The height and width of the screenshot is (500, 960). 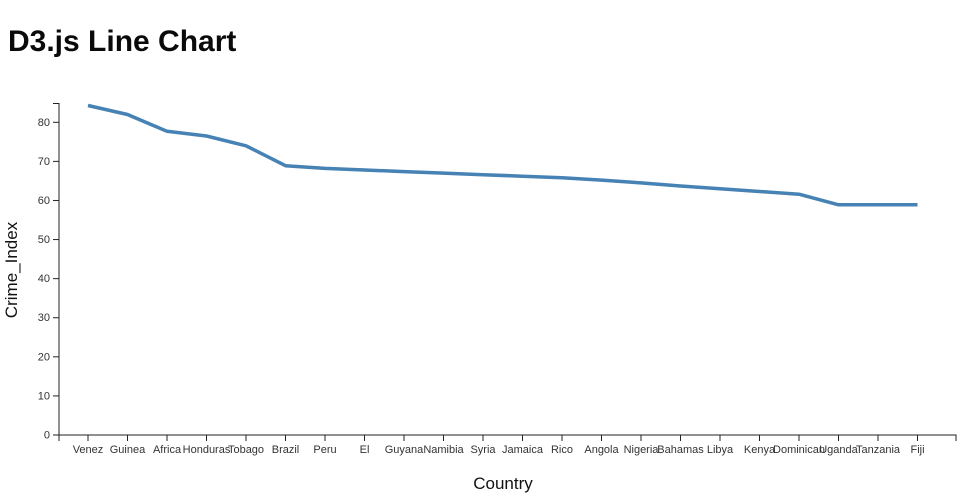 I want to click on x-tick-label: Nigeria, so click(x=642, y=450).